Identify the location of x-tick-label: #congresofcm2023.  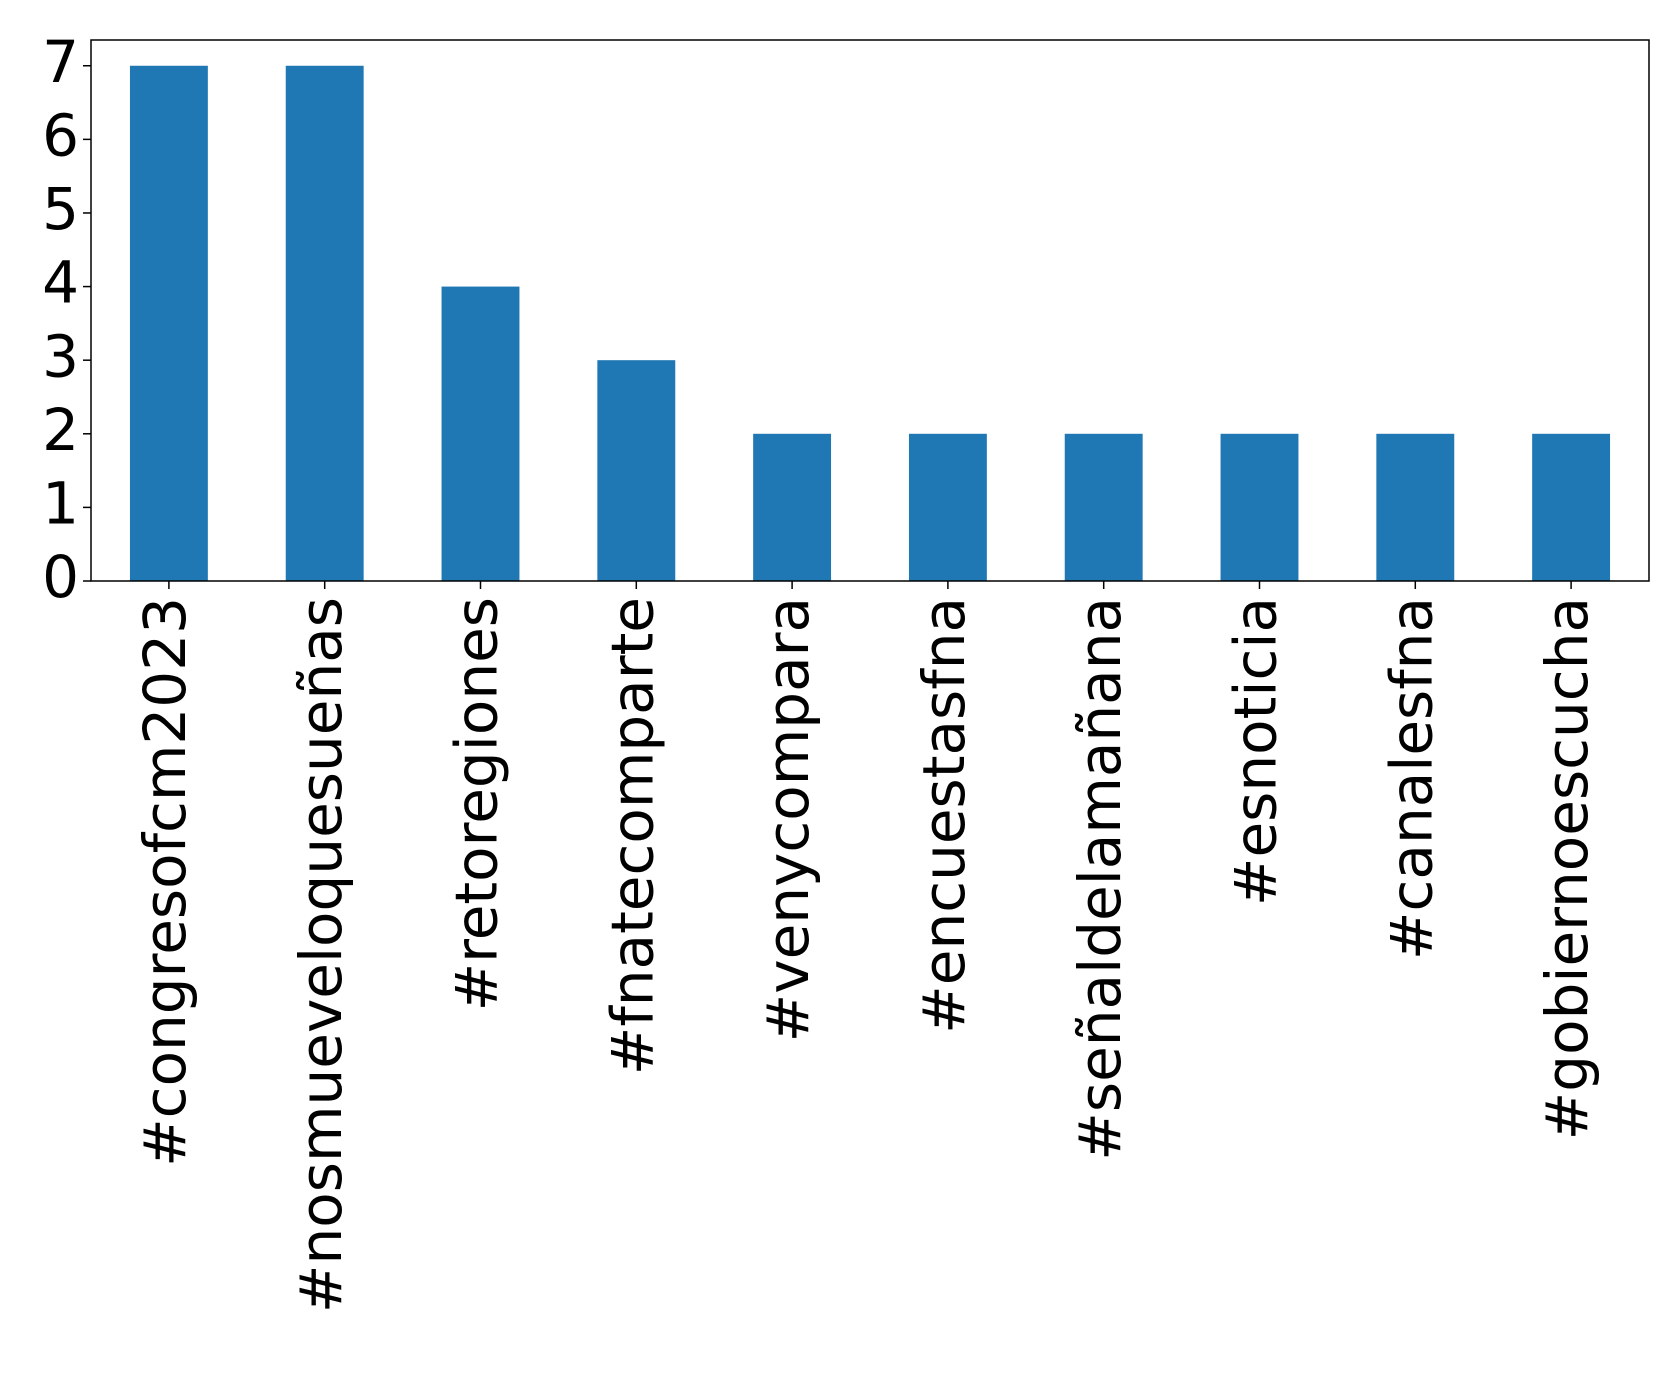
(165, 882).